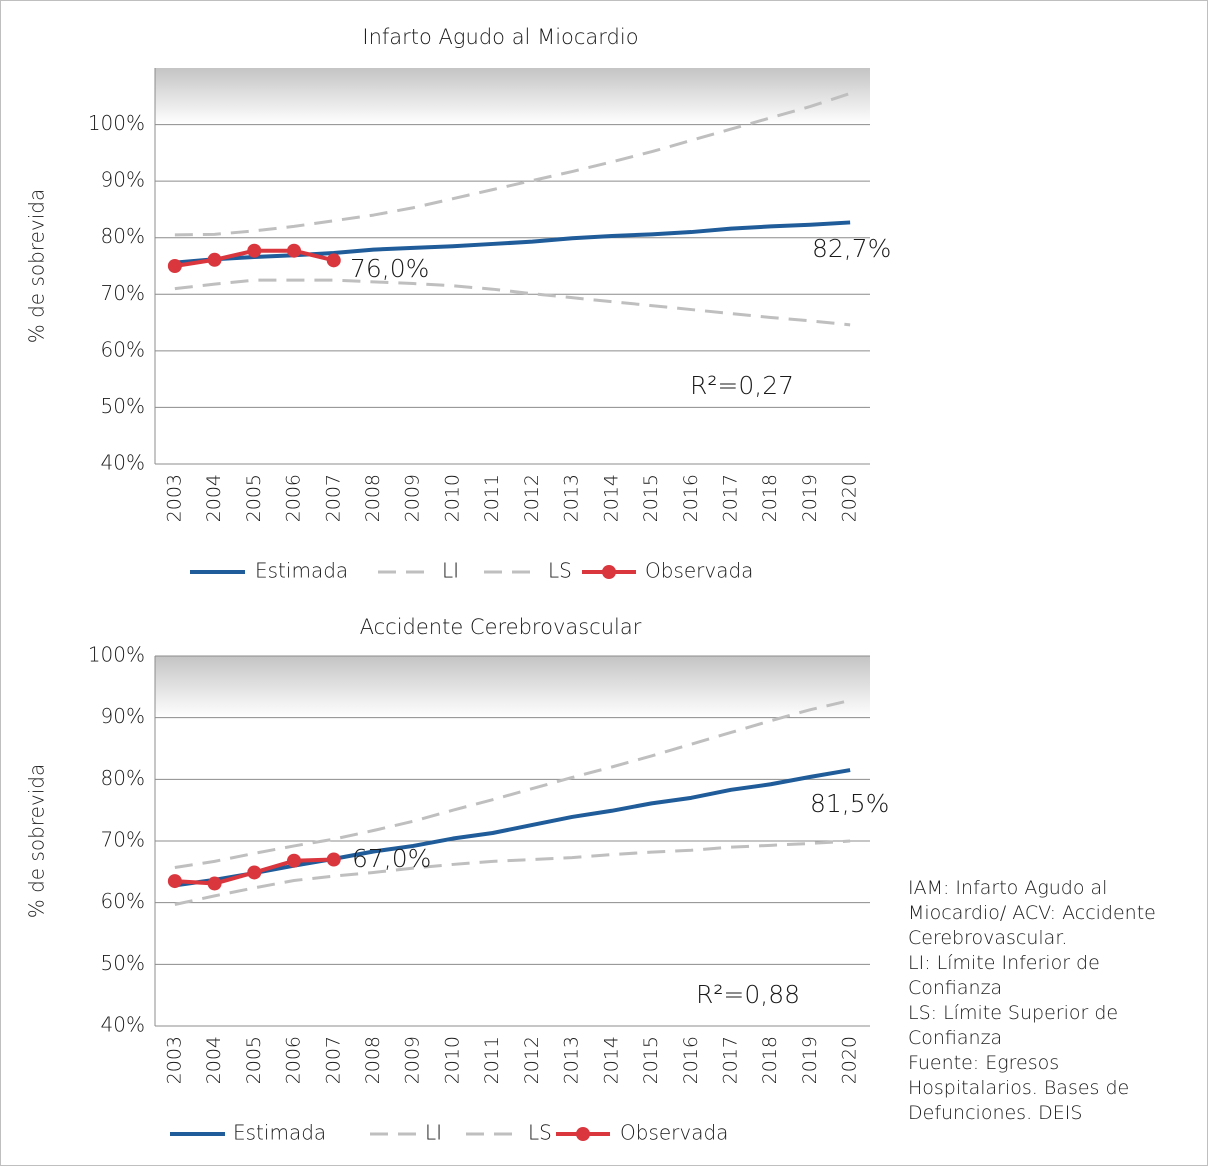 The height and width of the screenshot is (1166, 1208). I want to click on note-line: Cerebrovascular., so click(988, 938).